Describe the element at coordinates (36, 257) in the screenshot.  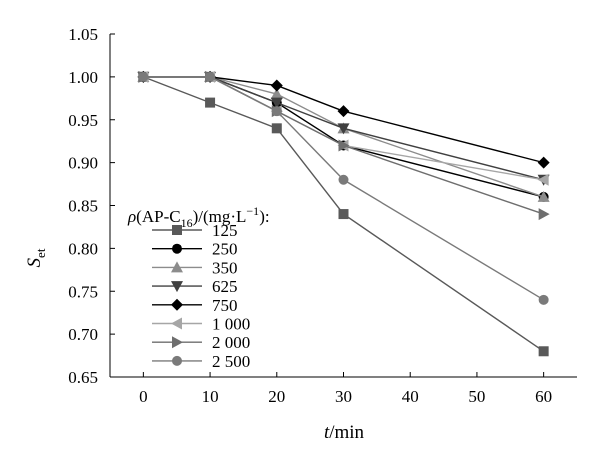
I see `y-axis-label: Set` at that location.